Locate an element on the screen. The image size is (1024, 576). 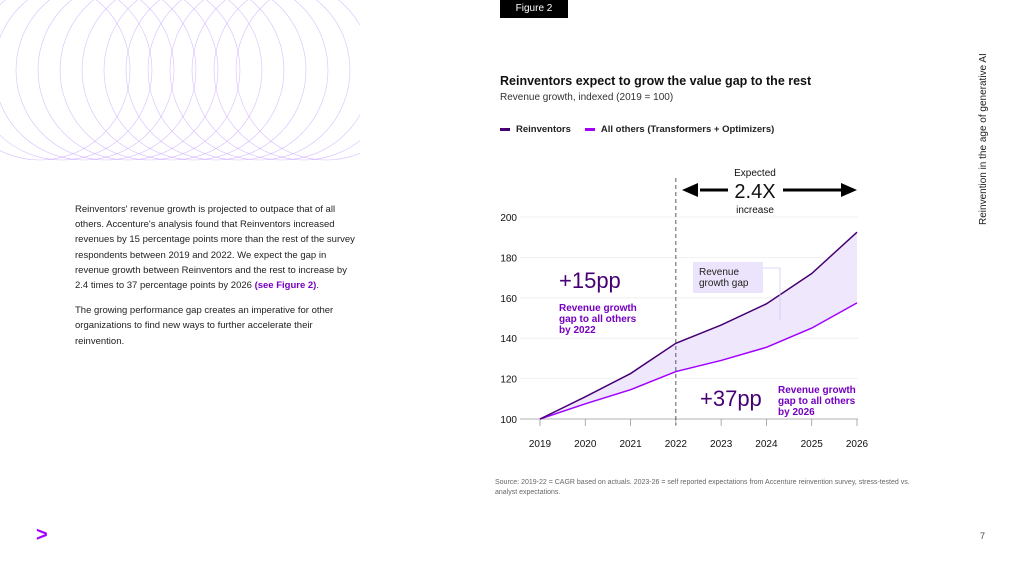
chart-subtitle: Revenue growth, indexed (2019 = 100) is located at coordinates (587, 97).